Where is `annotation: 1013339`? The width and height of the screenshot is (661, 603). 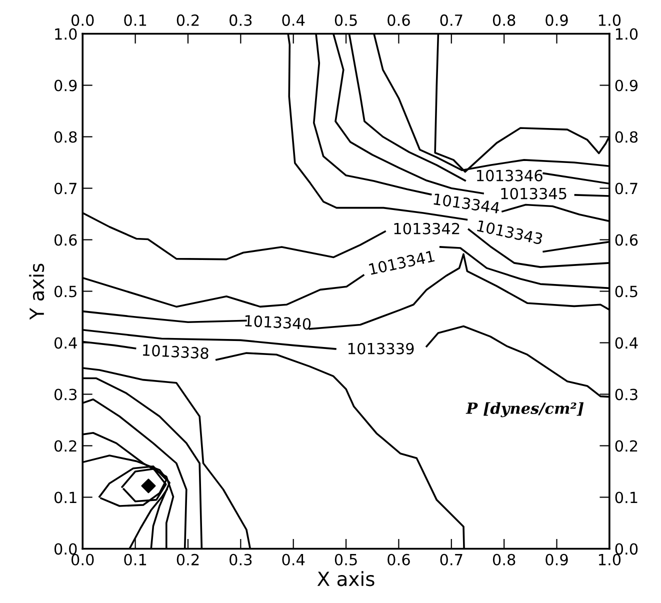
annotation: 1013339 is located at coordinates (381, 348).